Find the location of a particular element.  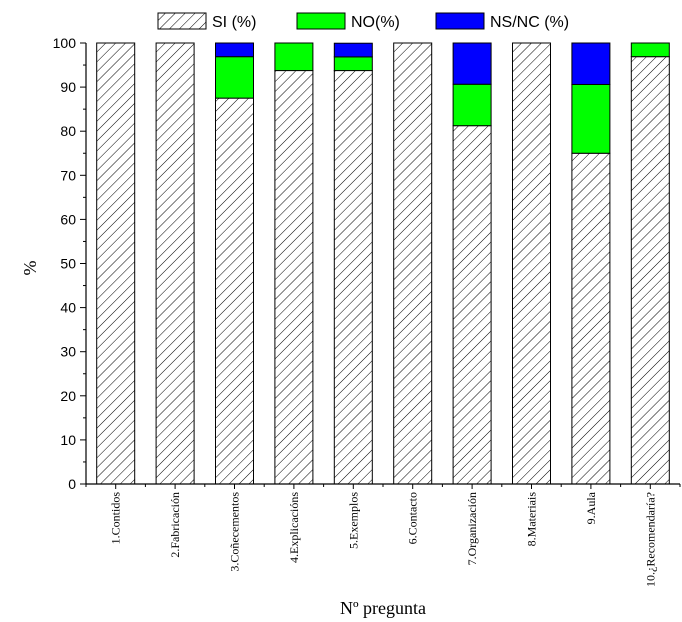

y-tick-label: 50 is located at coordinates (68, 264).